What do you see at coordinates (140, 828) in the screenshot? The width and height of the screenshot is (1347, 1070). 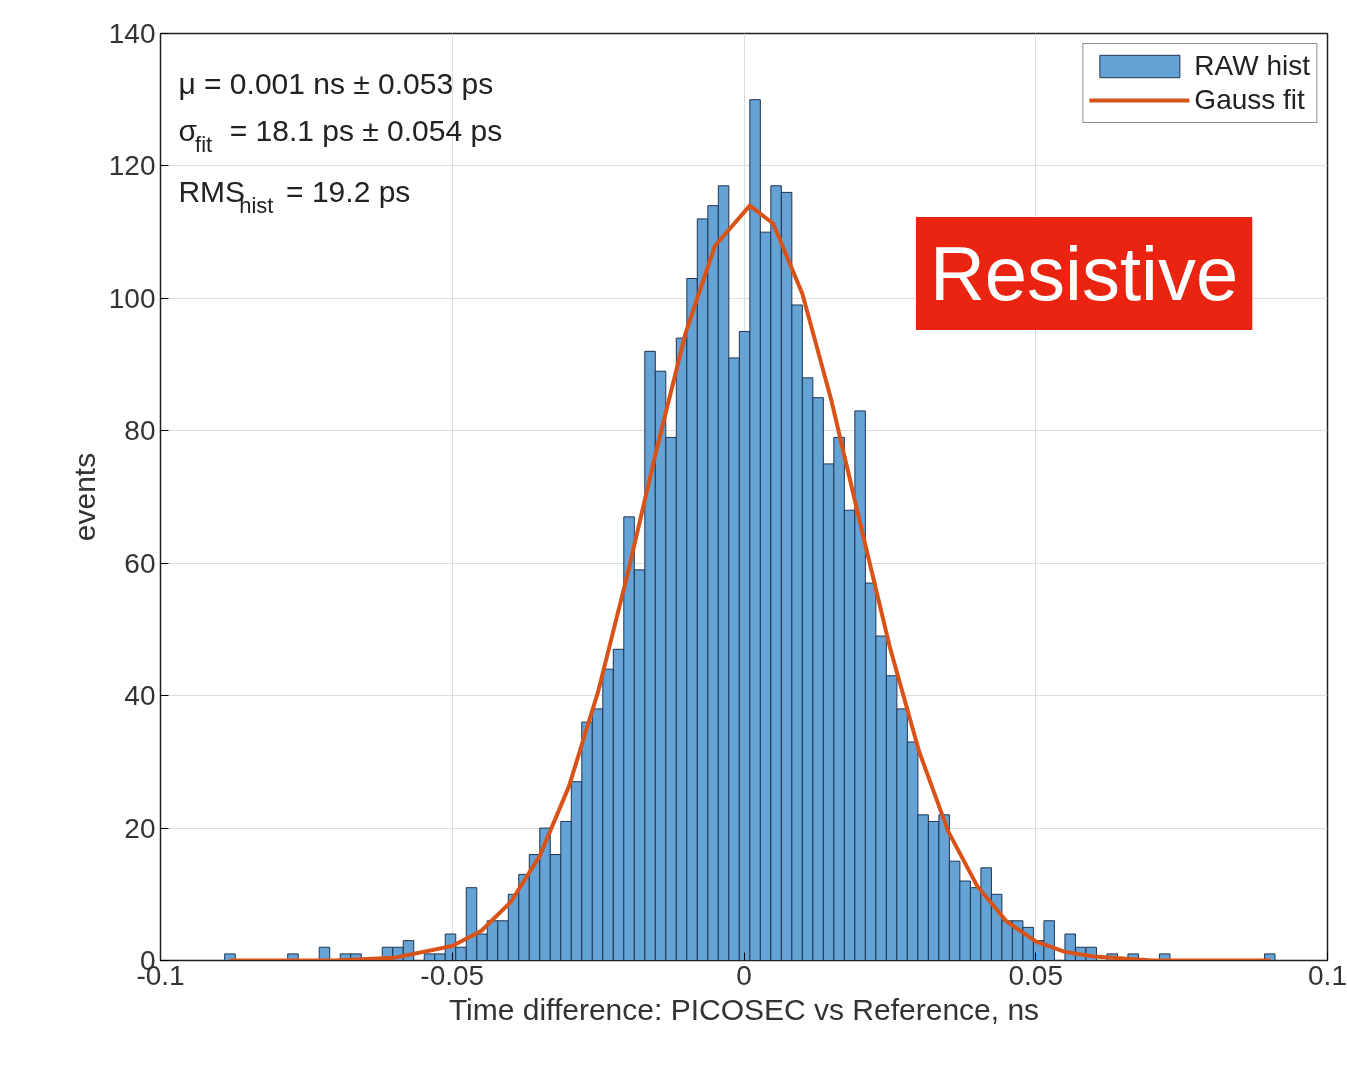 I see `y-tick-label: 20` at bounding box center [140, 828].